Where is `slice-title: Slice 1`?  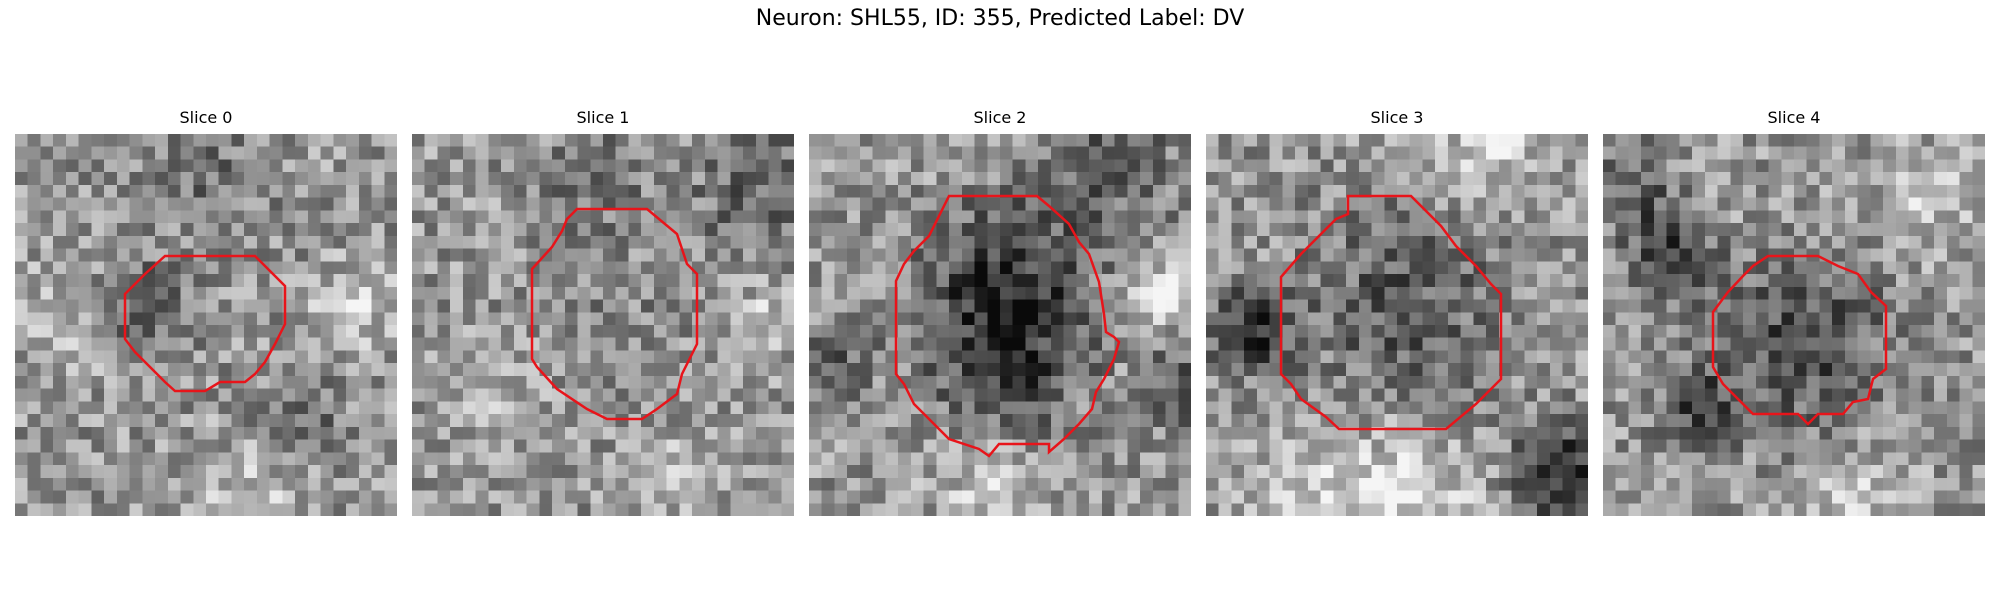
slice-title: Slice 1 is located at coordinates (603, 117).